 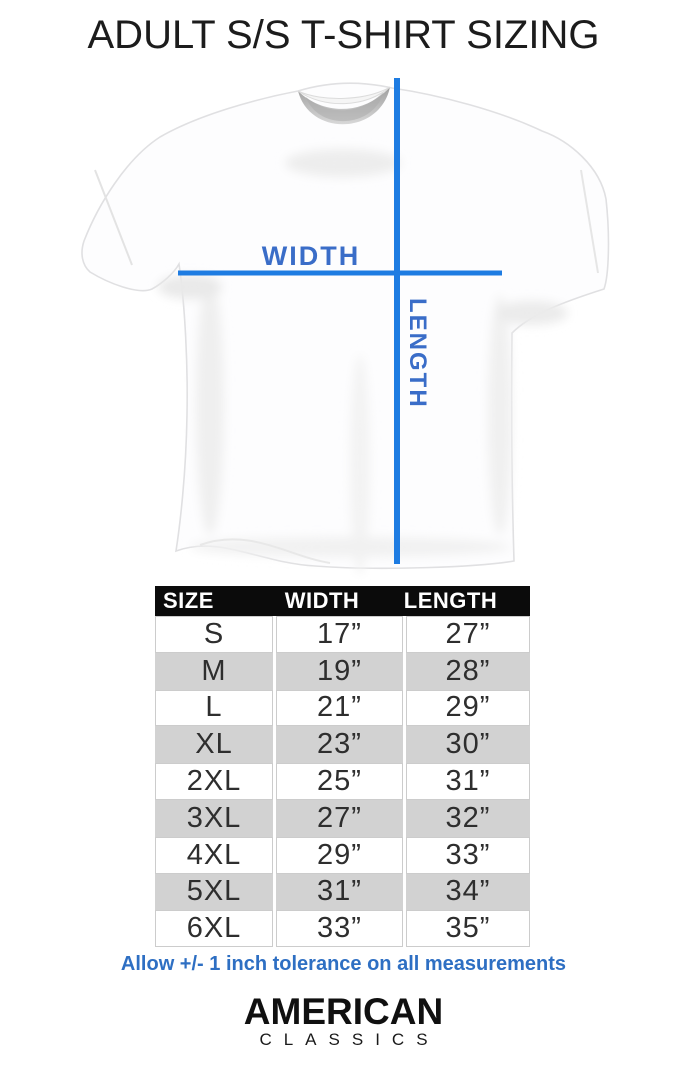 I want to click on length-cell: 27”, so click(x=466, y=634).